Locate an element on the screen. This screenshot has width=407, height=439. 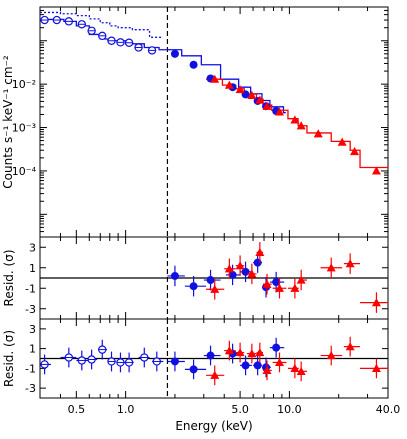
y-tick-label: 10⁻² is located at coordinates (24, 84).